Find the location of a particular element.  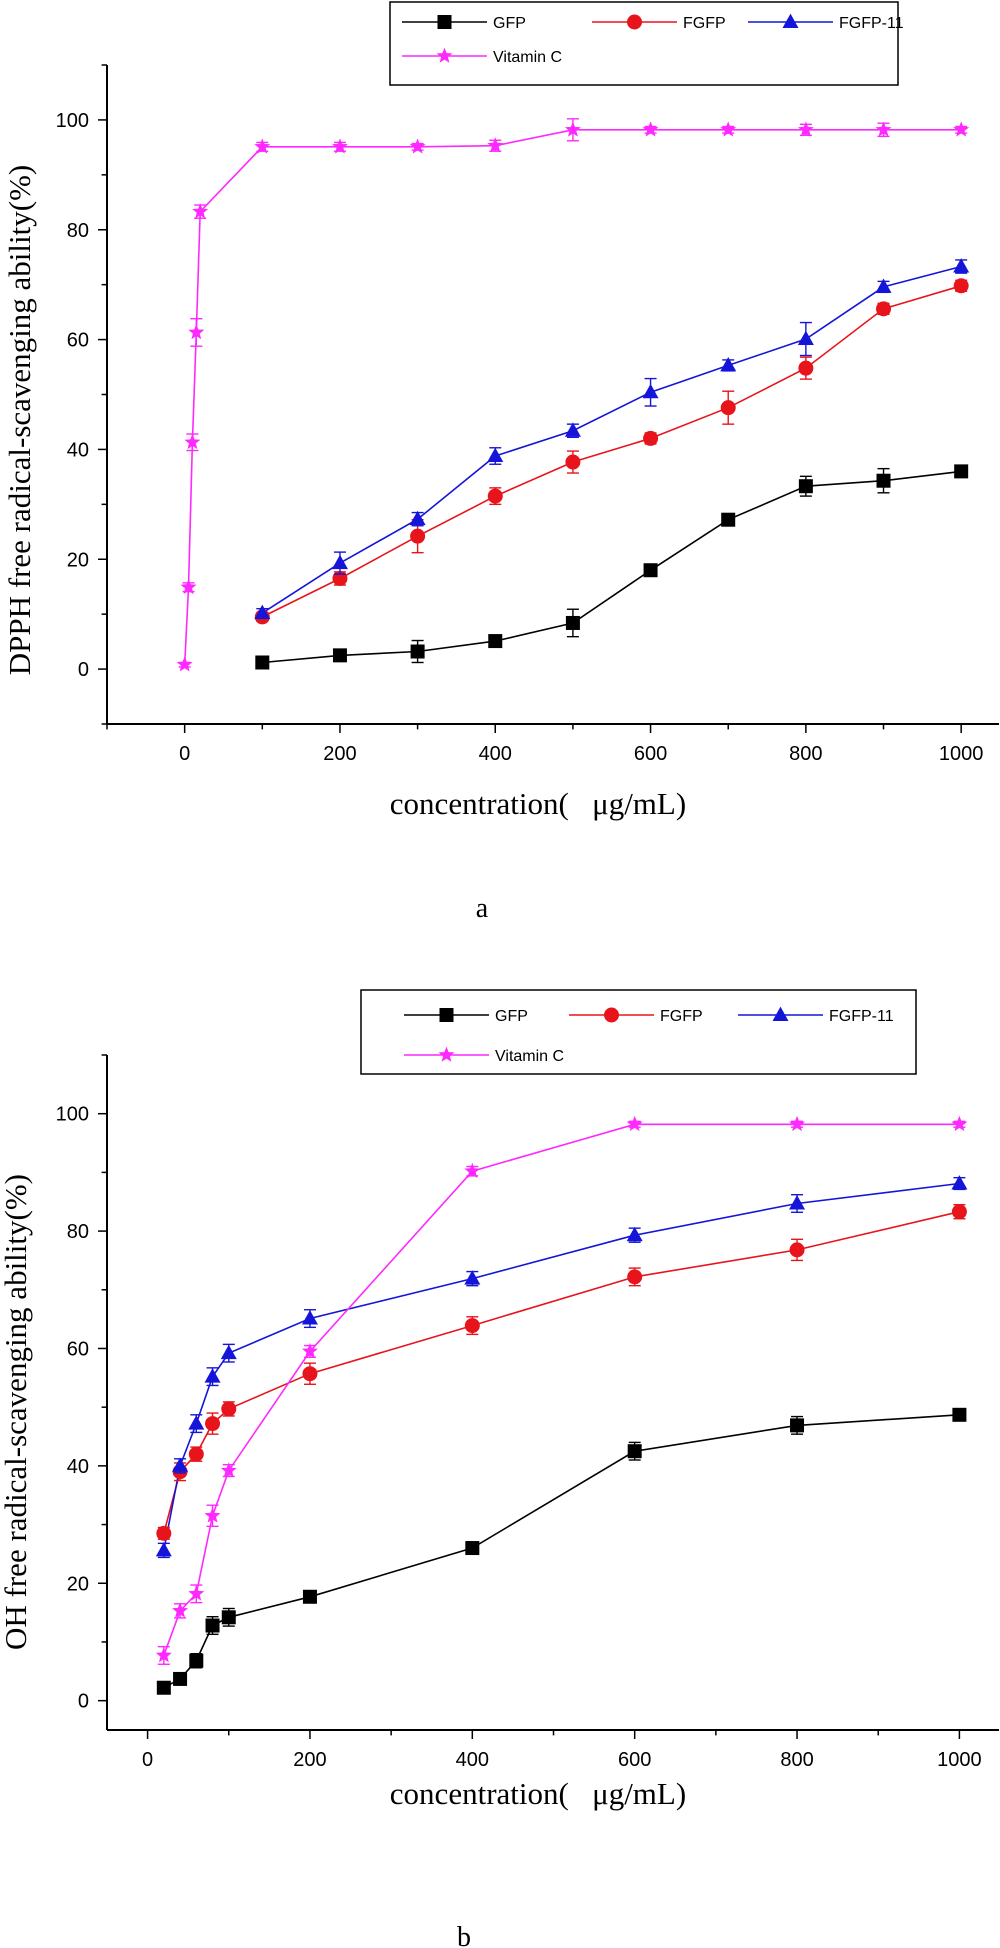

panel-b-x-tick-label: 200 is located at coordinates (309, 1760).